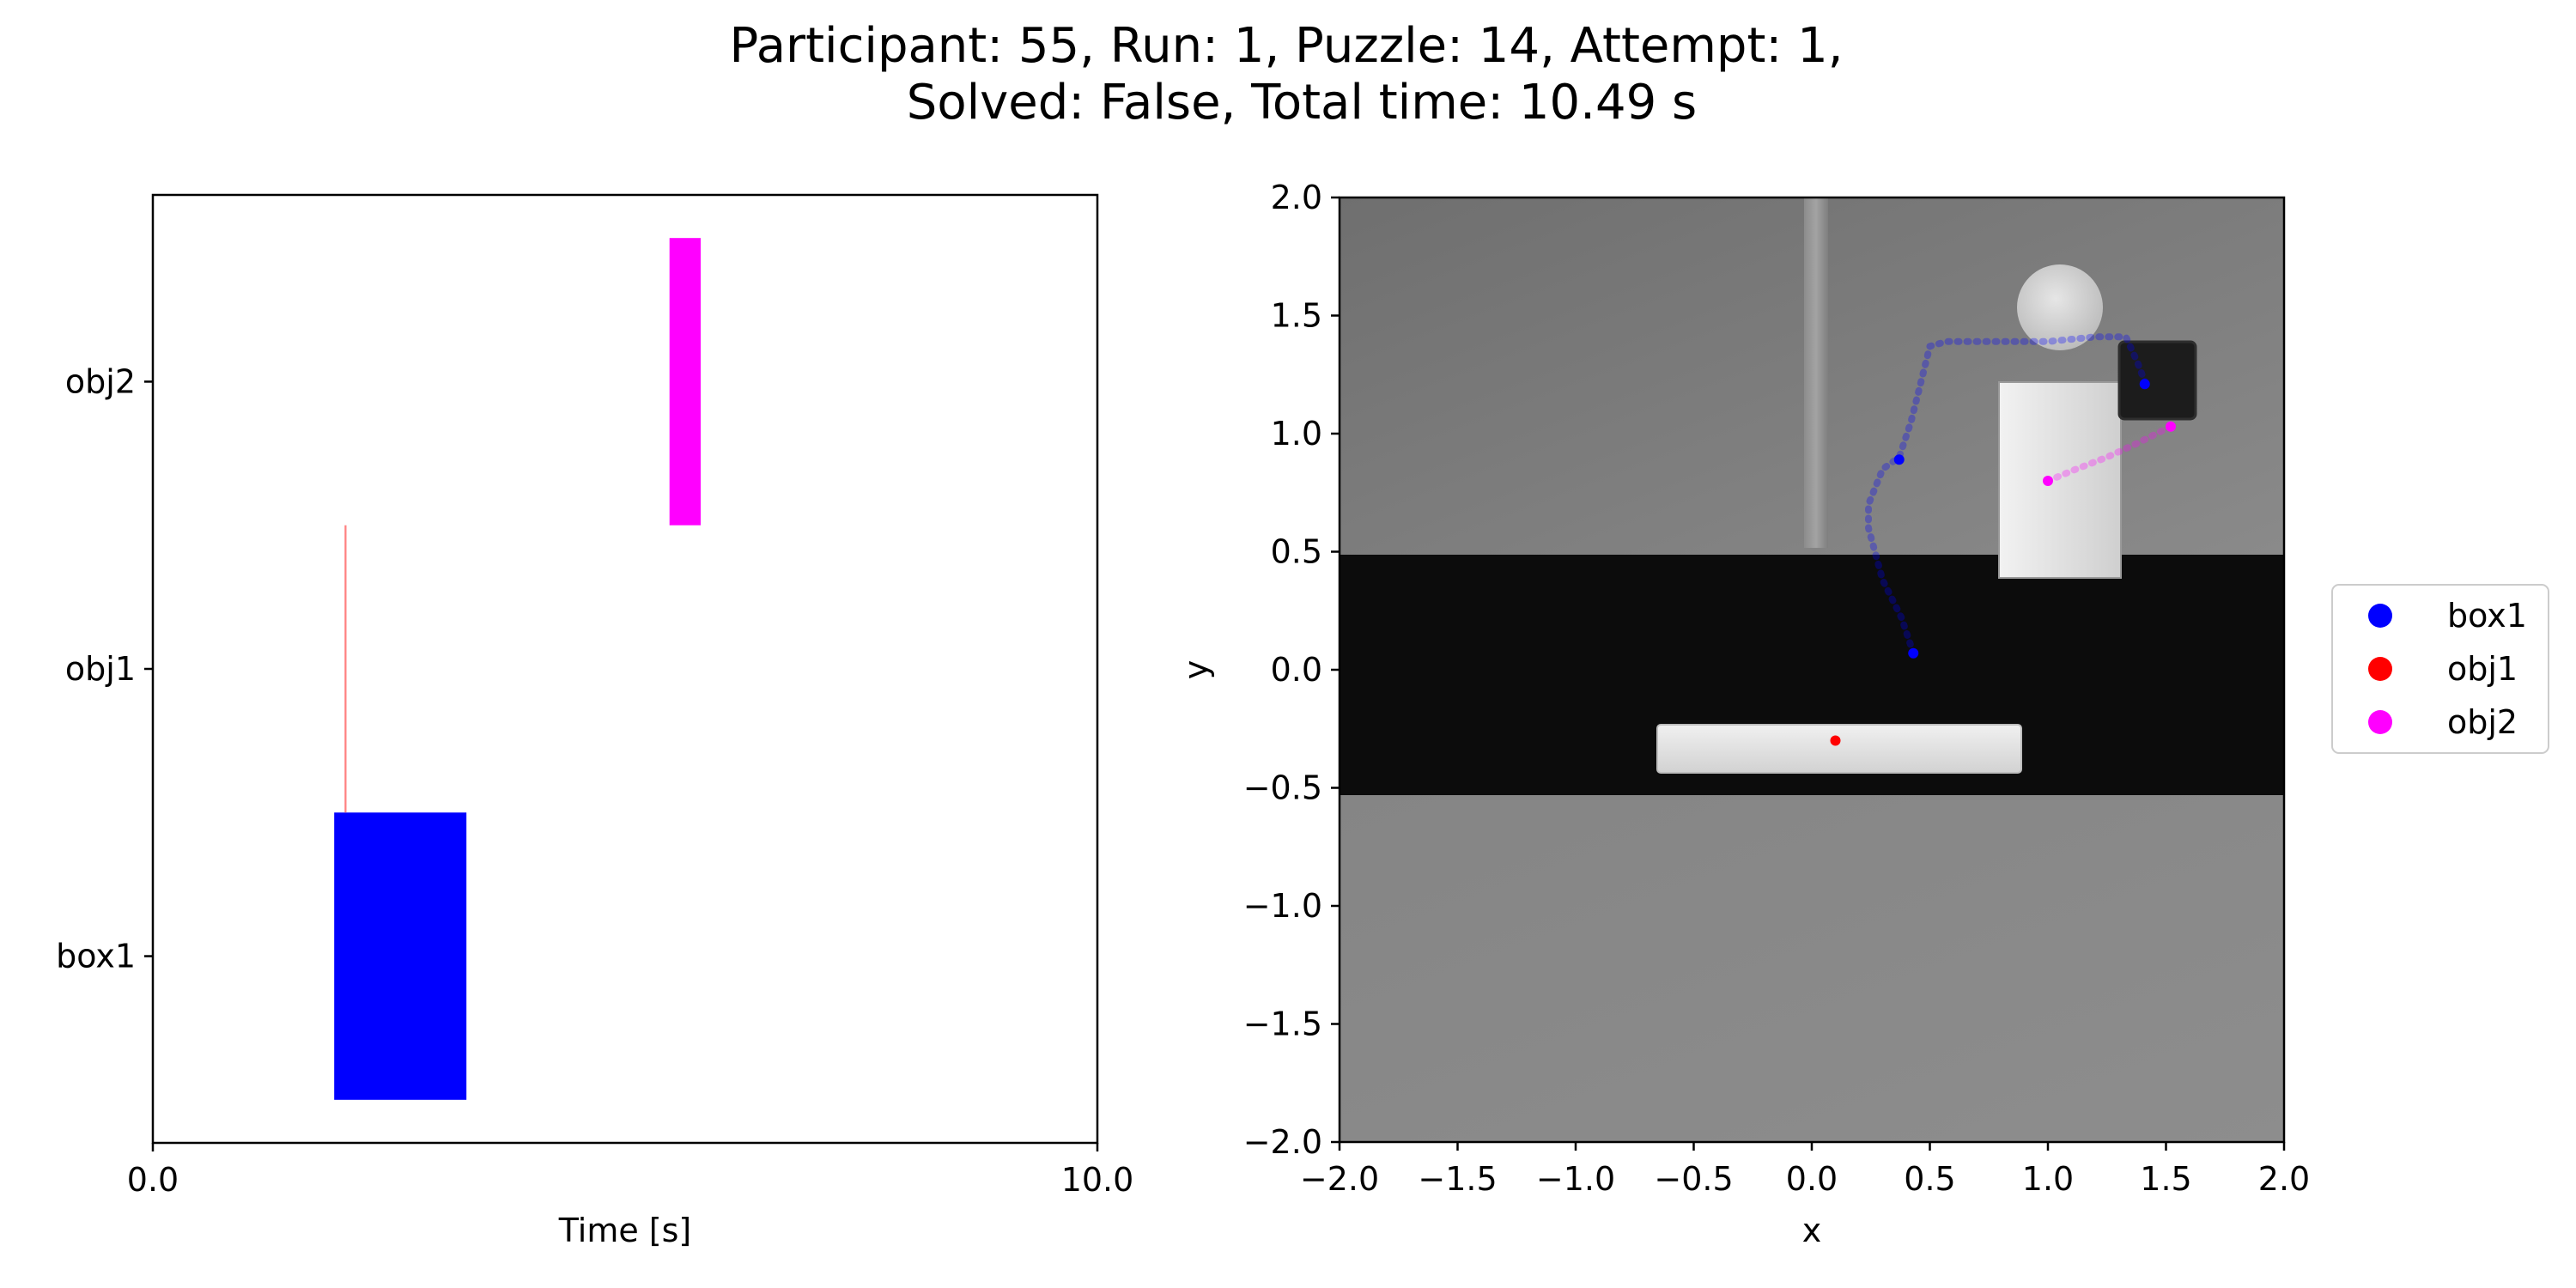 The image size is (2576, 1288). Describe the element at coordinates (96, 957) in the screenshot. I see `timeline-y-tick-label: box1` at that location.